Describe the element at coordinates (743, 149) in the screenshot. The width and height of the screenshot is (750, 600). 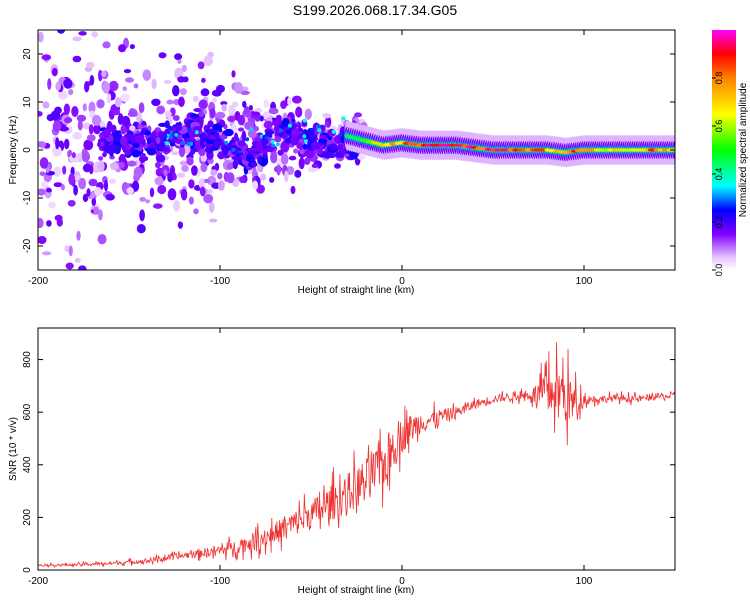
I see `colorbar-label: Normalized spectral amplitude` at that location.